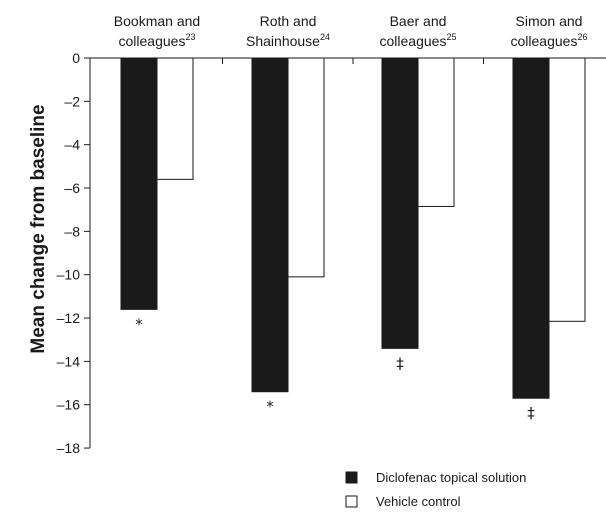 This screenshot has height=517, width=606. Describe the element at coordinates (288, 21) in the screenshot. I see `category-label-line1: Roth and` at that location.